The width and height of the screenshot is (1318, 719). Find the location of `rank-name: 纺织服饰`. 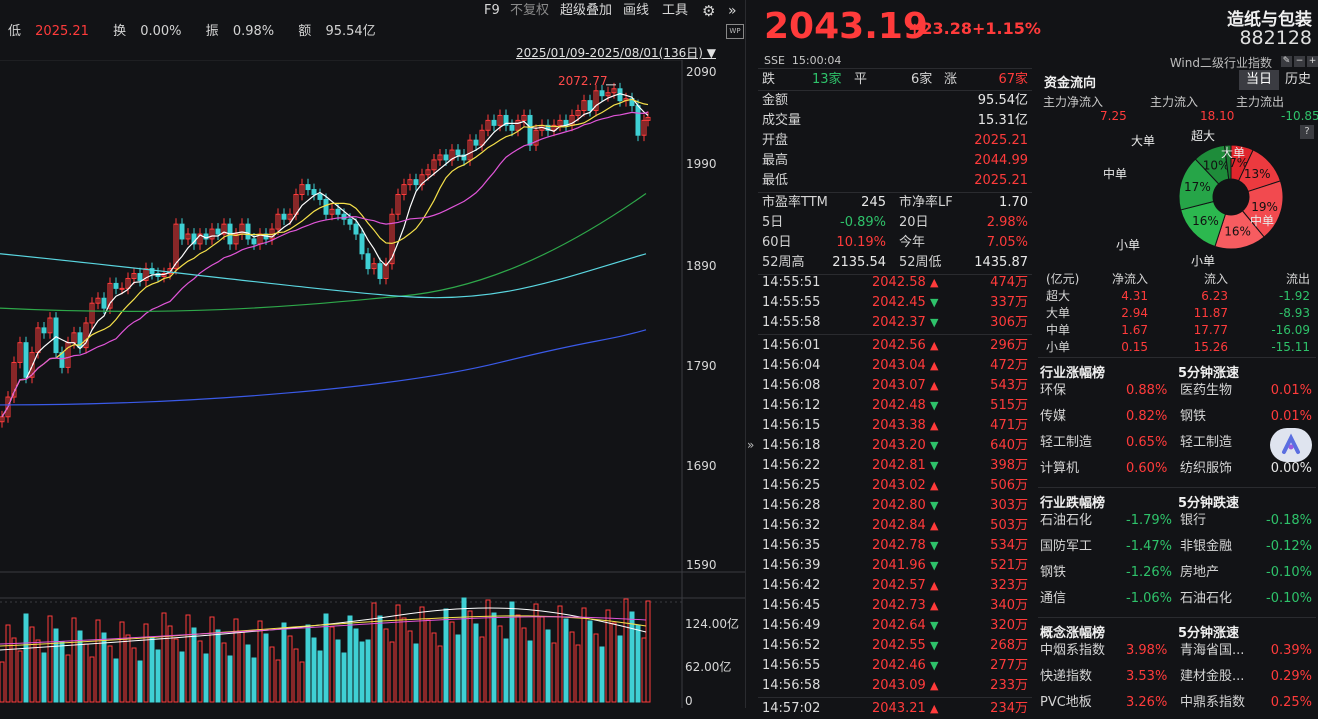

rank-name: 纺织服饰 is located at coordinates (1206, 468).